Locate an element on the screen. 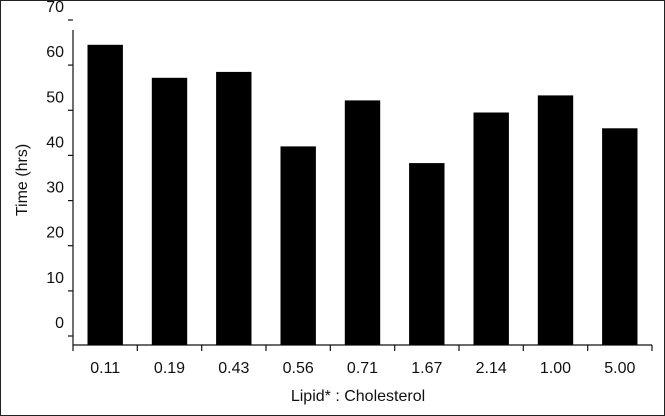  bar-0.11 is located at coordinates (105, 195).